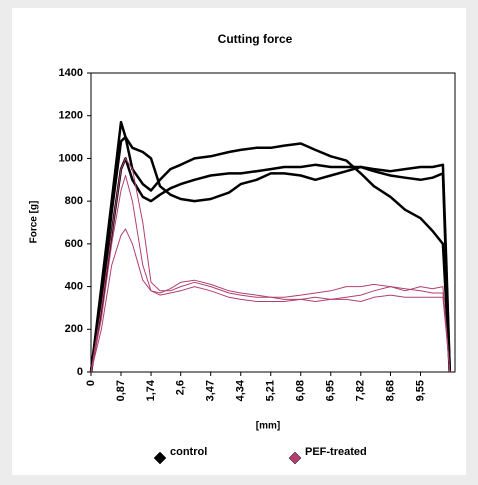  What do you see at coordinates (151, 390) in the screenshot?
I see `x-tick-label: 1,74` at bounding box center [151, 390].